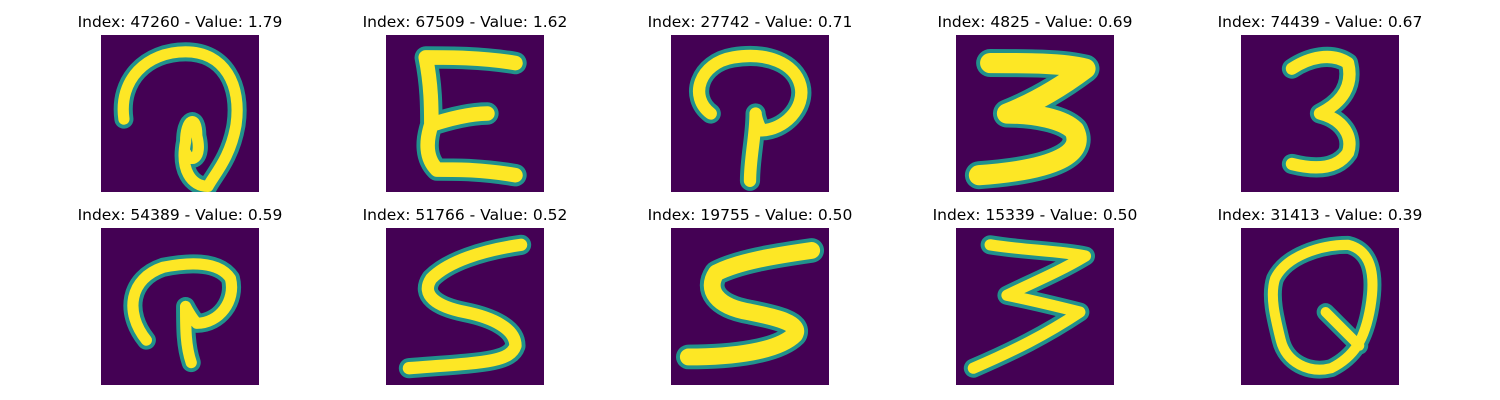 Image resolution: width=1500 pixels, height=400 pixels. I want to click on digit-3-icon, so click(1320, 112).